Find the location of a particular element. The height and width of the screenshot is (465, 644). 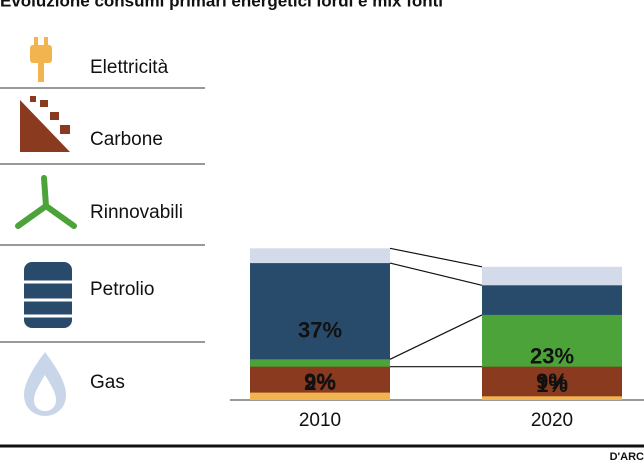

value-label: 37% is located at coordinates (320, 329).